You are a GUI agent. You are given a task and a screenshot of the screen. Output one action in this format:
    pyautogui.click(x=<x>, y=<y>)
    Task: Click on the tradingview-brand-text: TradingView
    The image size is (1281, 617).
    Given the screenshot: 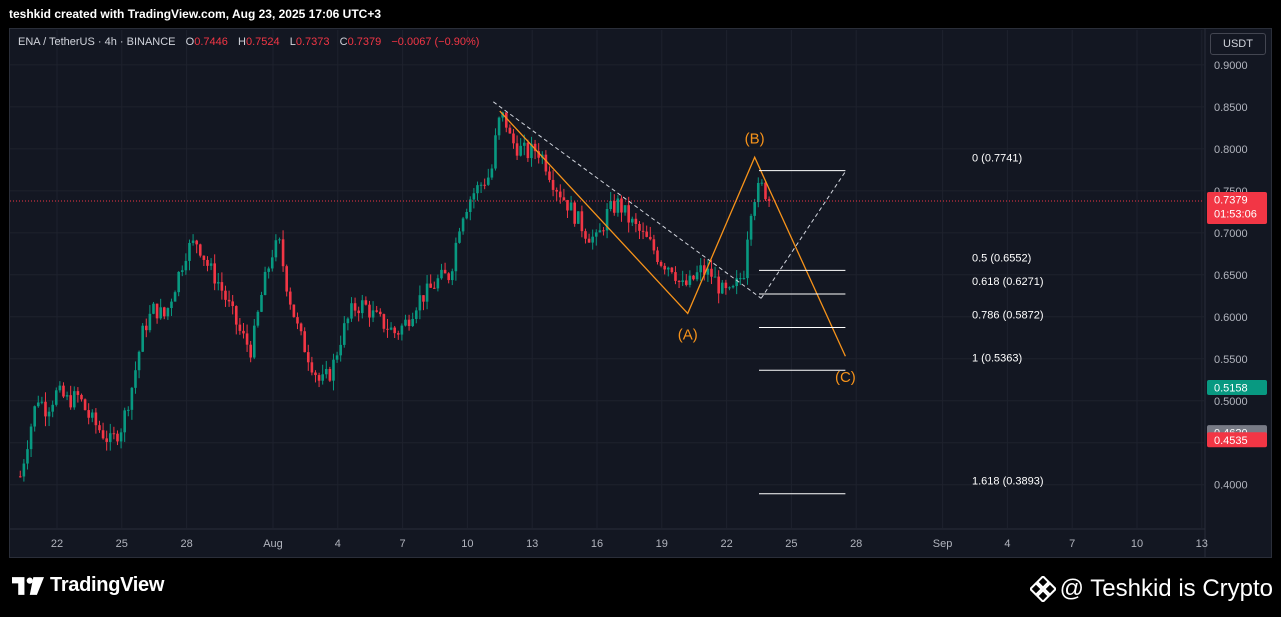 What is the action you would take?
    pyautogui.click(x=107, y=585)
    